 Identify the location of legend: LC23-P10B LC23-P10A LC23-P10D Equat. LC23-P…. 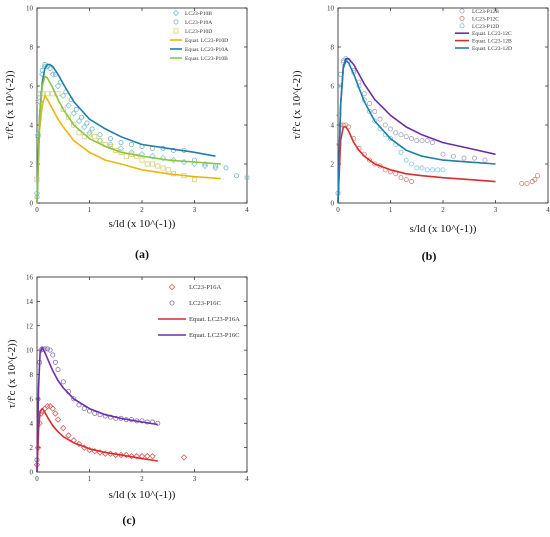
(199, 35).